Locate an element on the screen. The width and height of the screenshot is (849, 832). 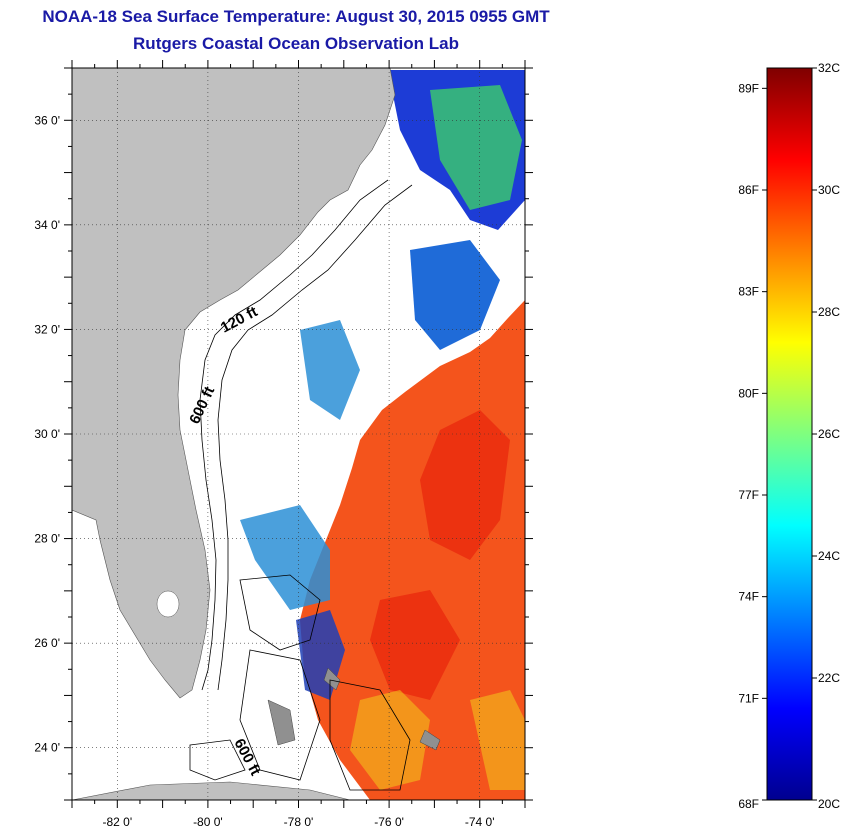
colorbar-f-label: 80F is located at coordinates (748, 393).